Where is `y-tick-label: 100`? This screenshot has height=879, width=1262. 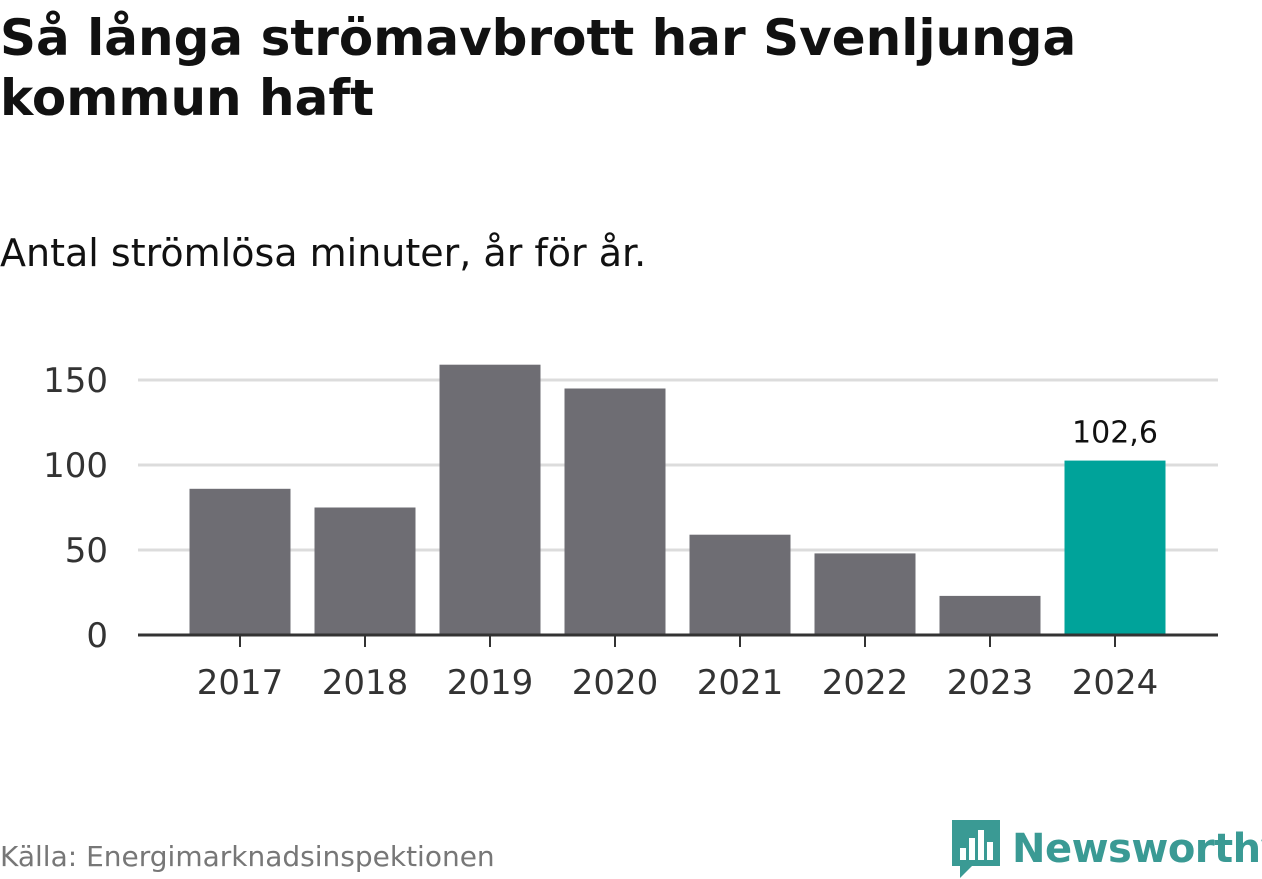 y-tick-label: 100 is located at coordinates (75, 466).